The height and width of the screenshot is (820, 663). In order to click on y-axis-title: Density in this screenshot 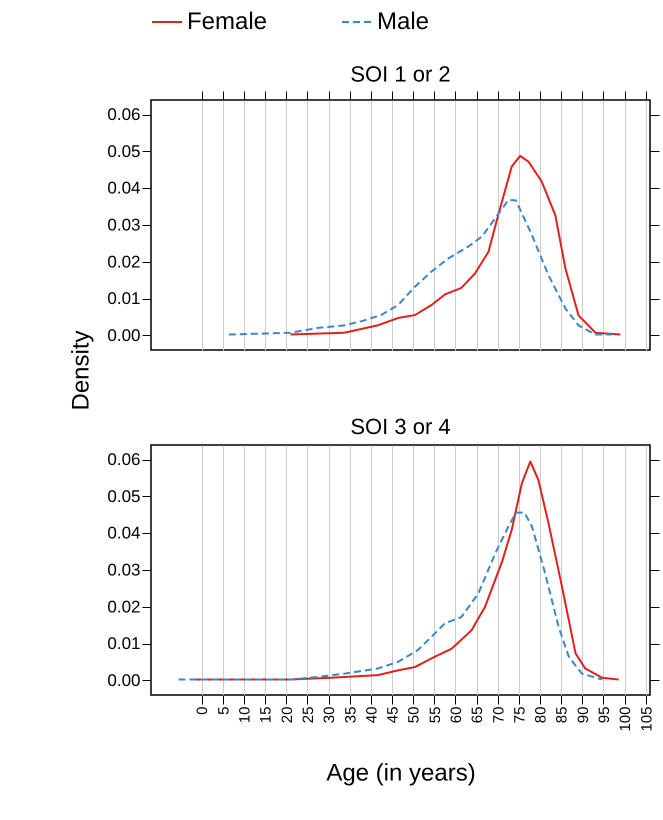, I will do `click(80, 370)`.